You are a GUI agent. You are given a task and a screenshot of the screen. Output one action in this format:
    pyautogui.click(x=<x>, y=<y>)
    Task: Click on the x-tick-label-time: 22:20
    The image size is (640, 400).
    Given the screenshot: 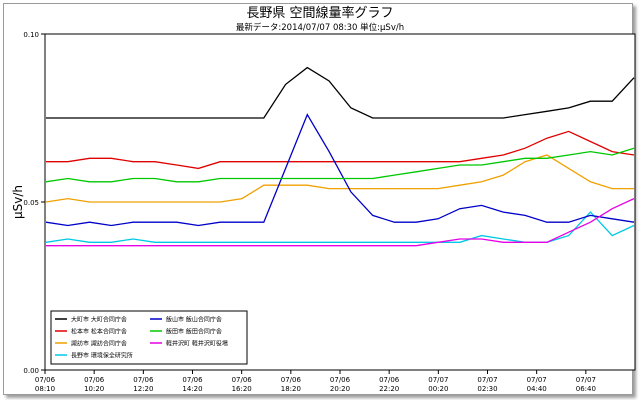 What is the action you would take?
    pyautogui.click(x=389, y=389)
    